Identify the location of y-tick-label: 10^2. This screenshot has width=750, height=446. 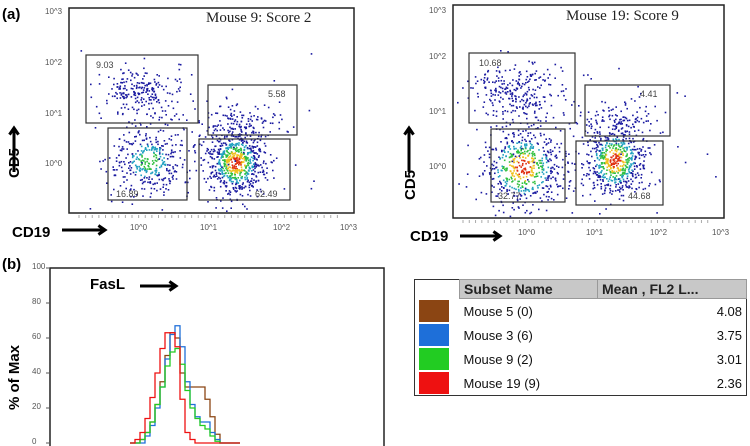
(54, 62).